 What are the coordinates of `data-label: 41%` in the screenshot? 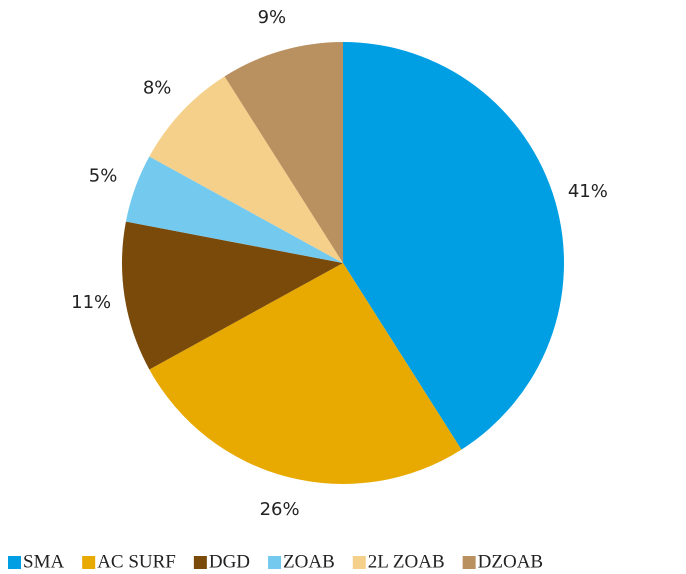 It's located at (588, 191).